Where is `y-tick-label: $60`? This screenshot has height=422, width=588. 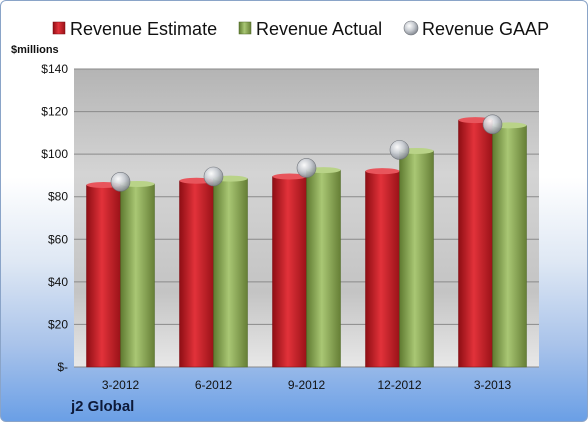
y-tick-label: $60 is located at coordinates (58, 239).